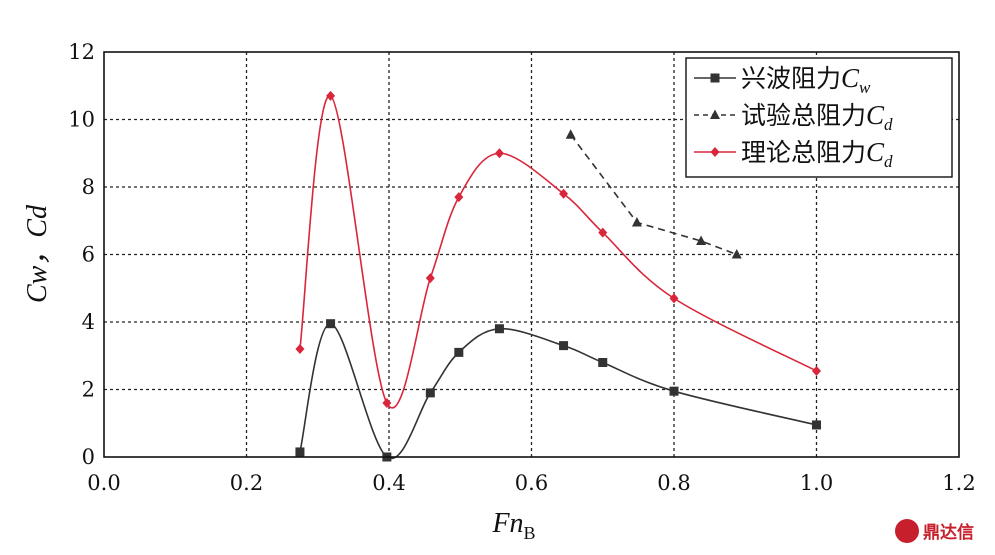 The width and height of the screenshot is (995, 555). I want to click on y-tick-label: 4, so click(88, 322).